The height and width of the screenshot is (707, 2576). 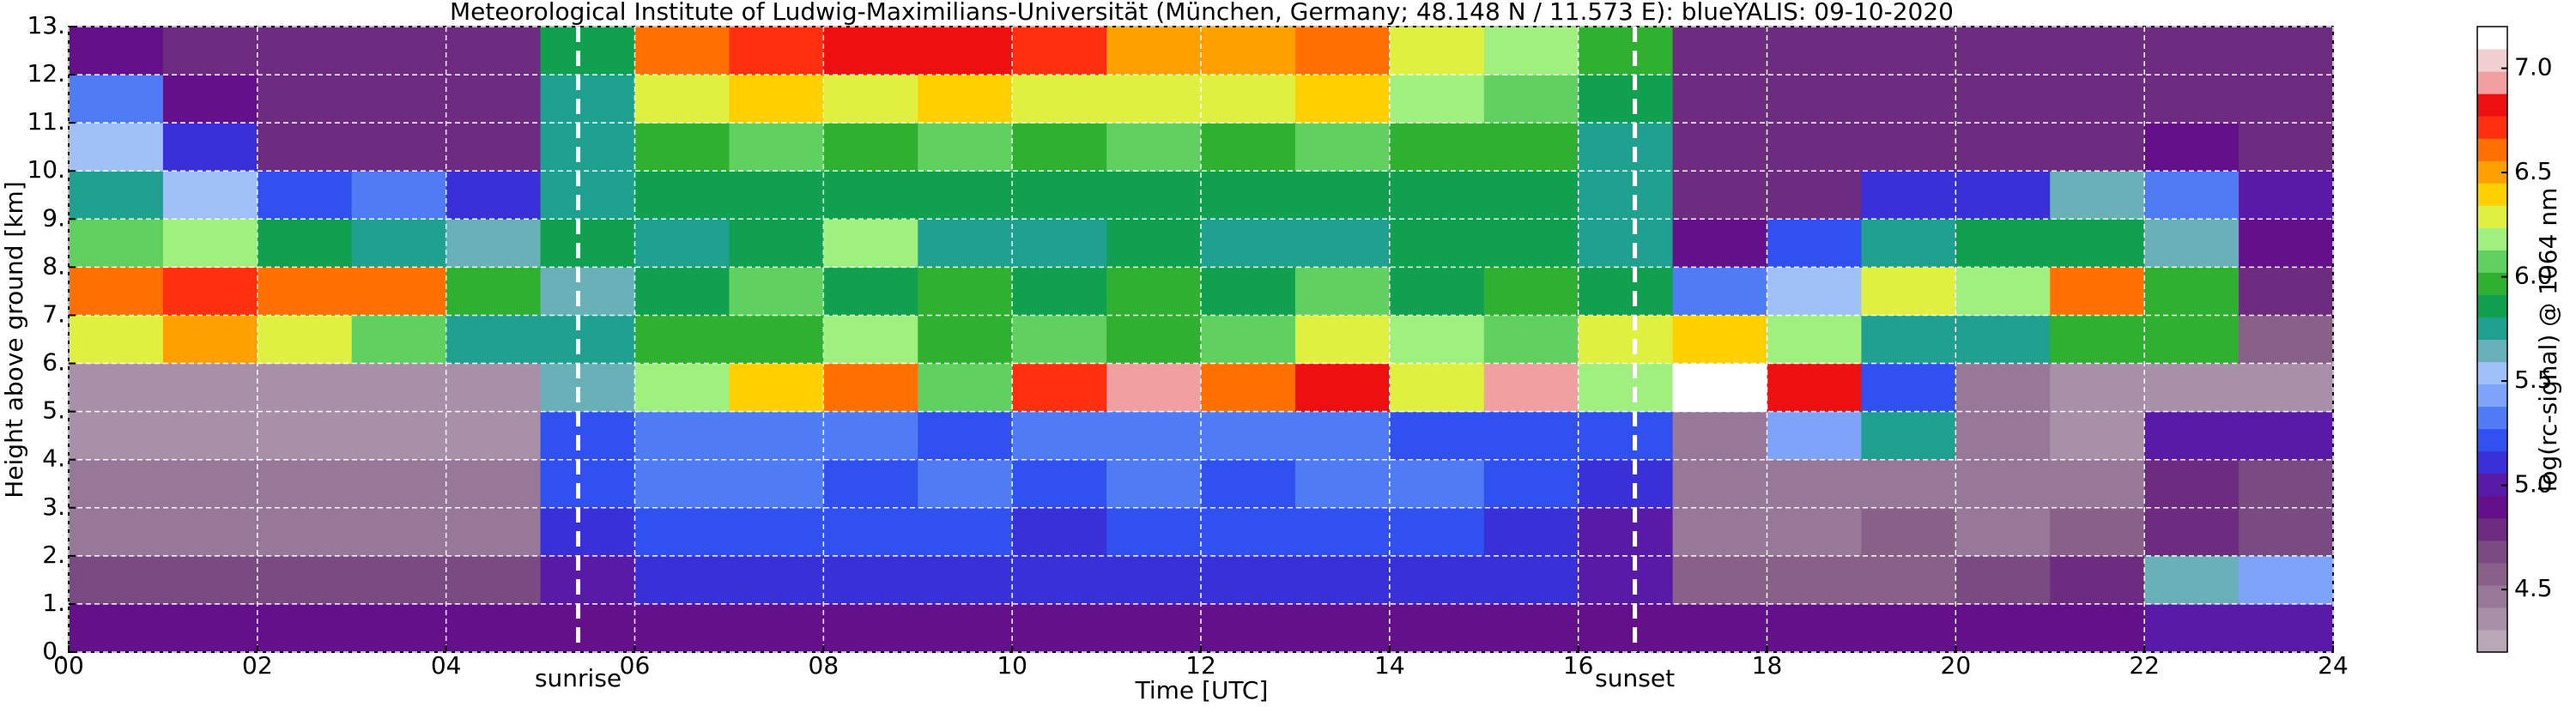 I want to click on y-tick-label: 5., so click(x=53, y=411).